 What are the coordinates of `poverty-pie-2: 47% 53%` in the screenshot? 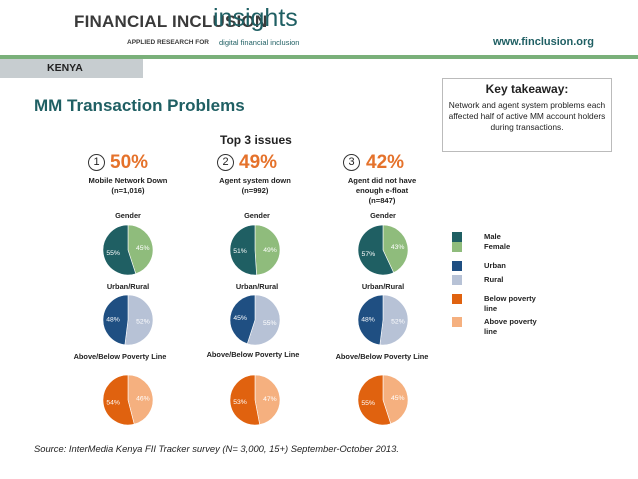 It's located at (255, 400).